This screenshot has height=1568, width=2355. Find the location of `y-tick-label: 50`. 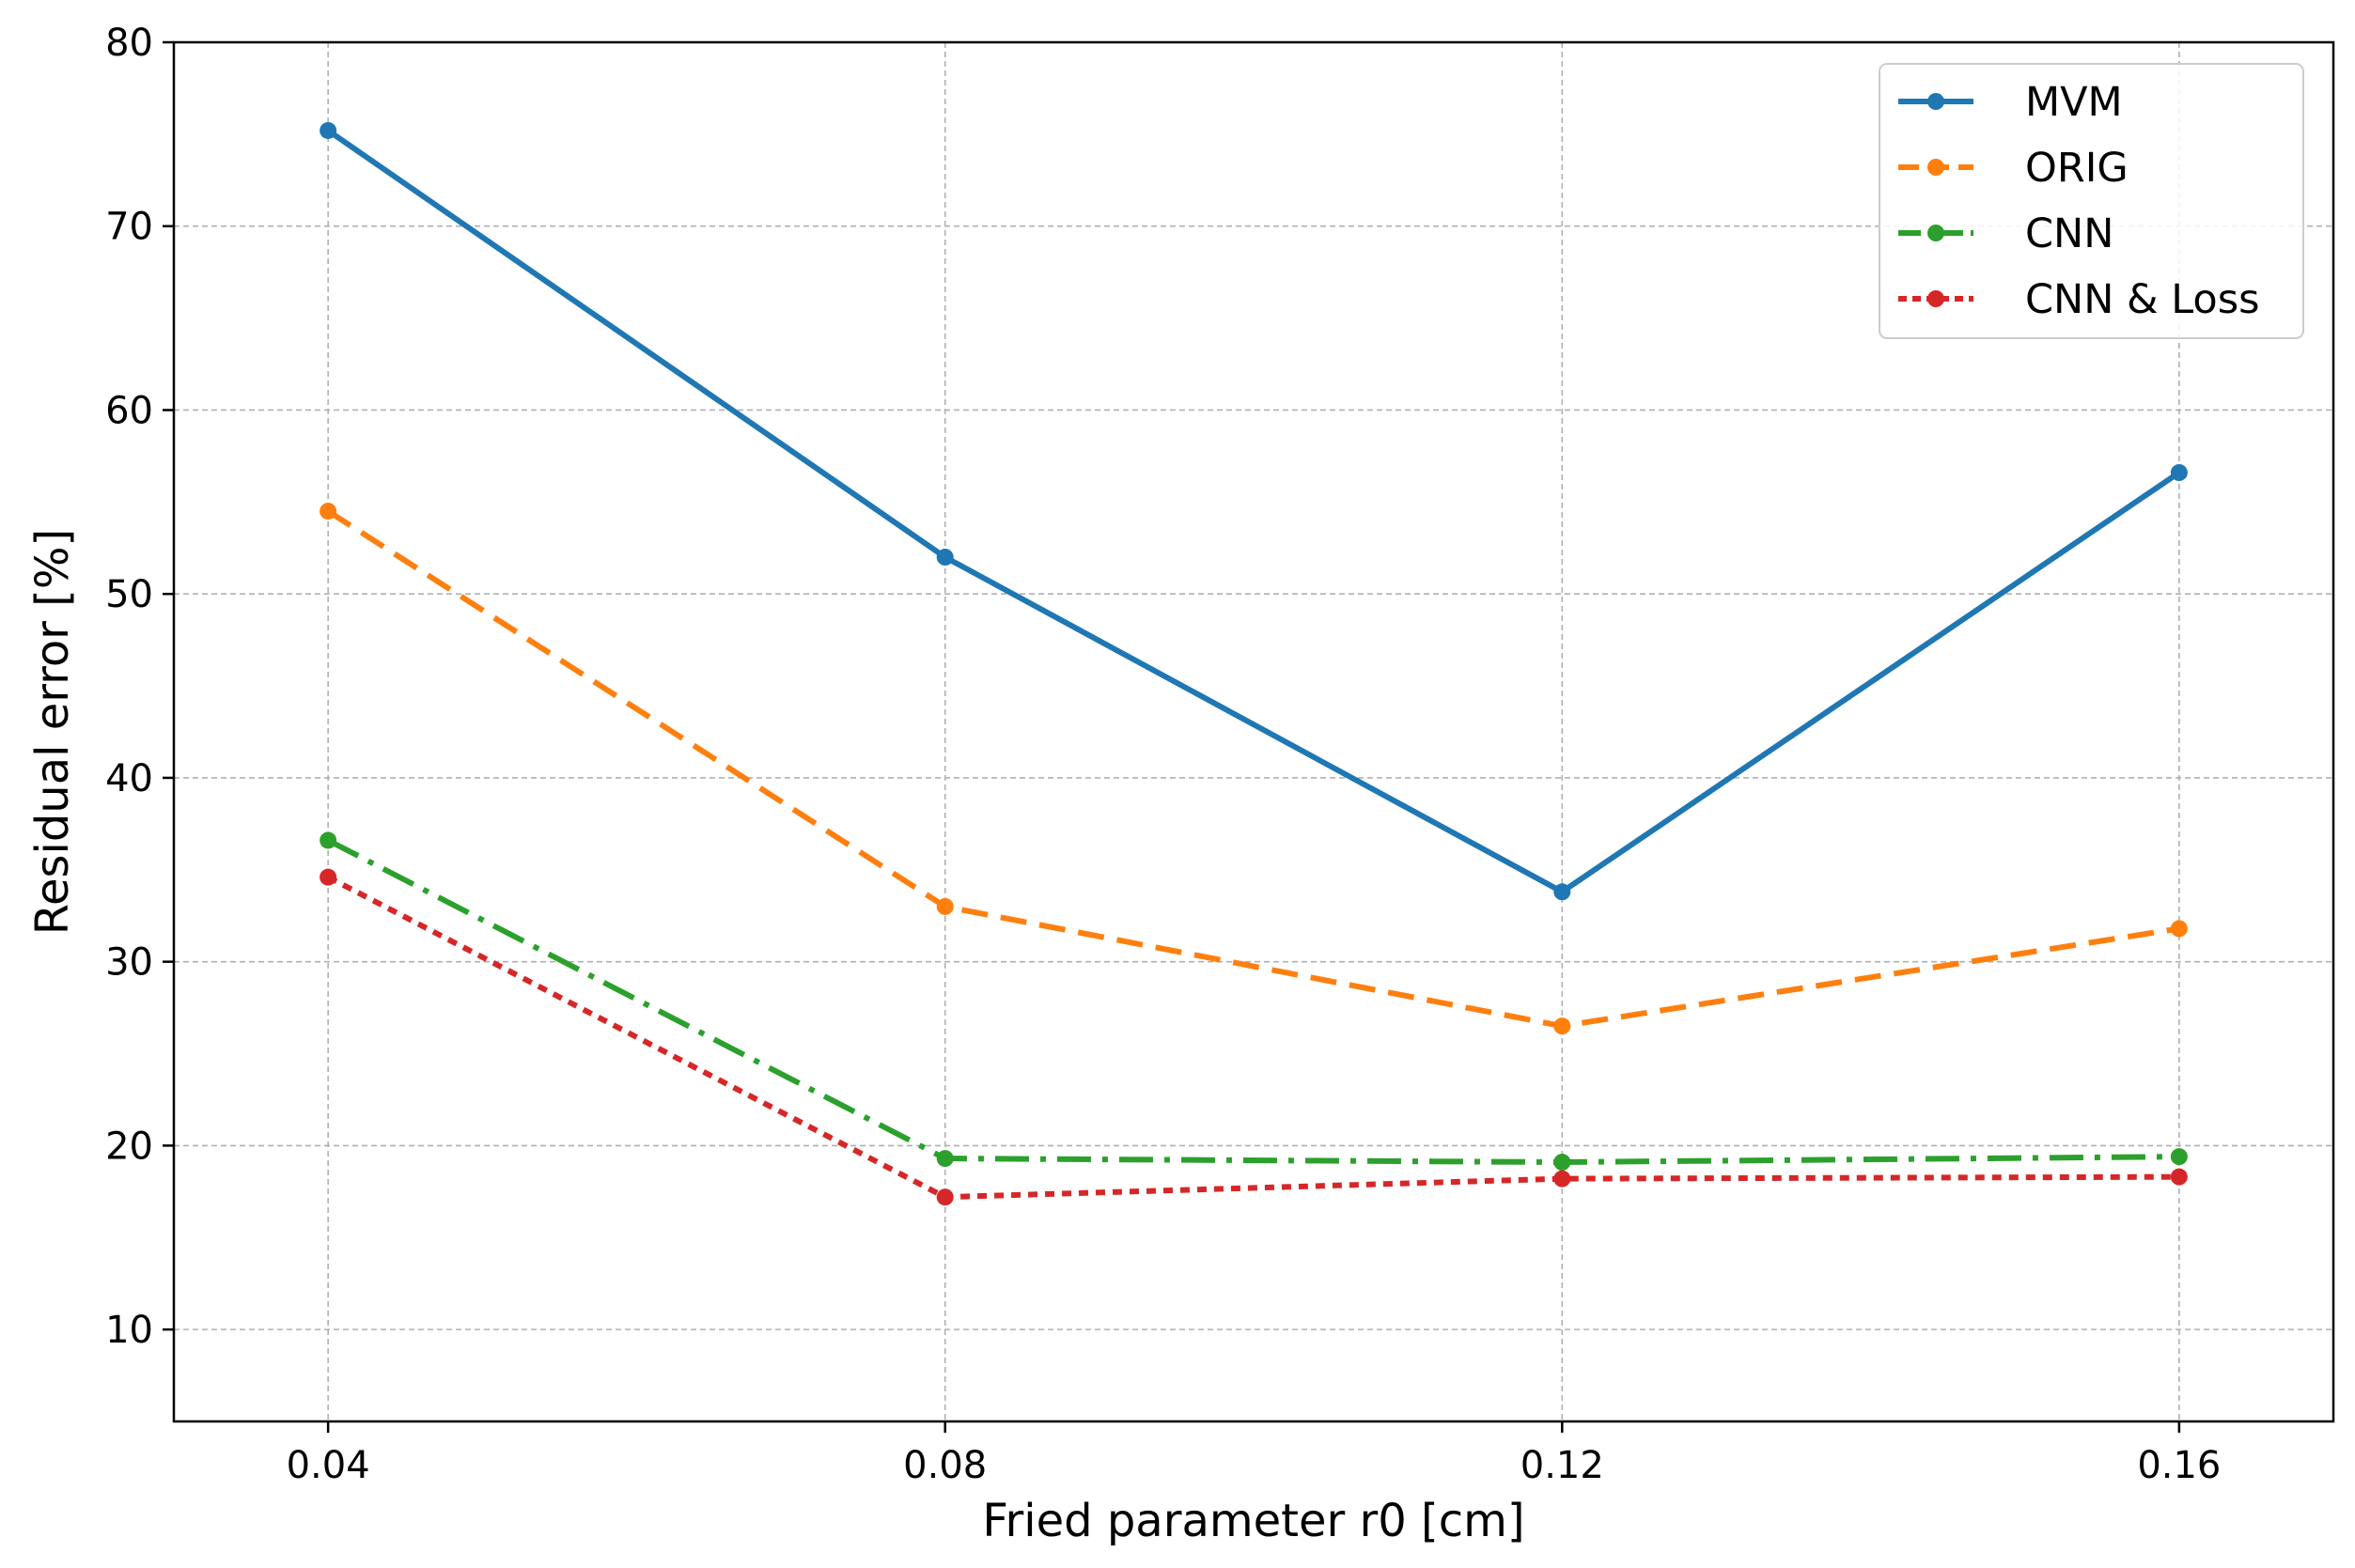

y-tick-label: 50 is located at coordinates (129, 594).